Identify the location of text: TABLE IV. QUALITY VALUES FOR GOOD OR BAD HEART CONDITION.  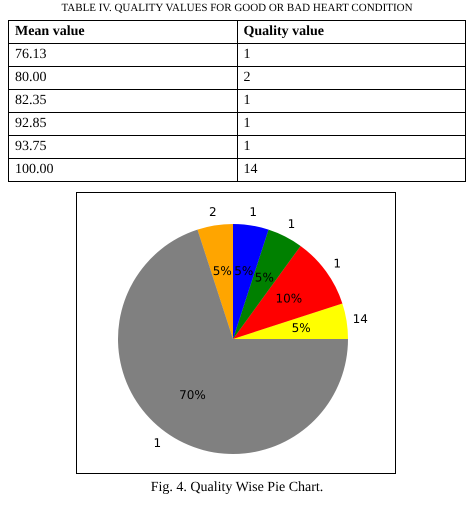
(237, 9).